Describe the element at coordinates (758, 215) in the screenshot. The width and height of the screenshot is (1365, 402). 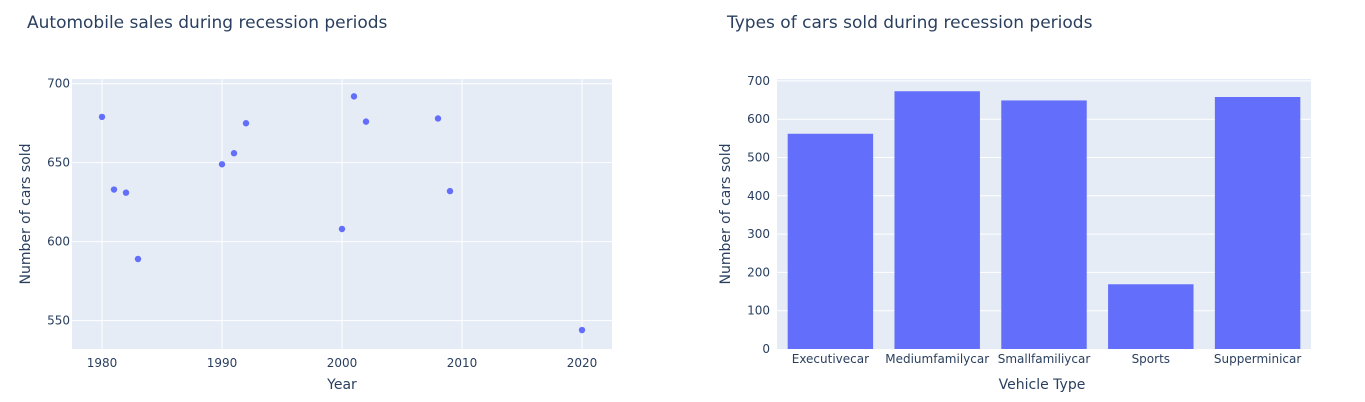
I see `bar-y-ticks: 0 100 200 300 400 500 600 700` at that location.